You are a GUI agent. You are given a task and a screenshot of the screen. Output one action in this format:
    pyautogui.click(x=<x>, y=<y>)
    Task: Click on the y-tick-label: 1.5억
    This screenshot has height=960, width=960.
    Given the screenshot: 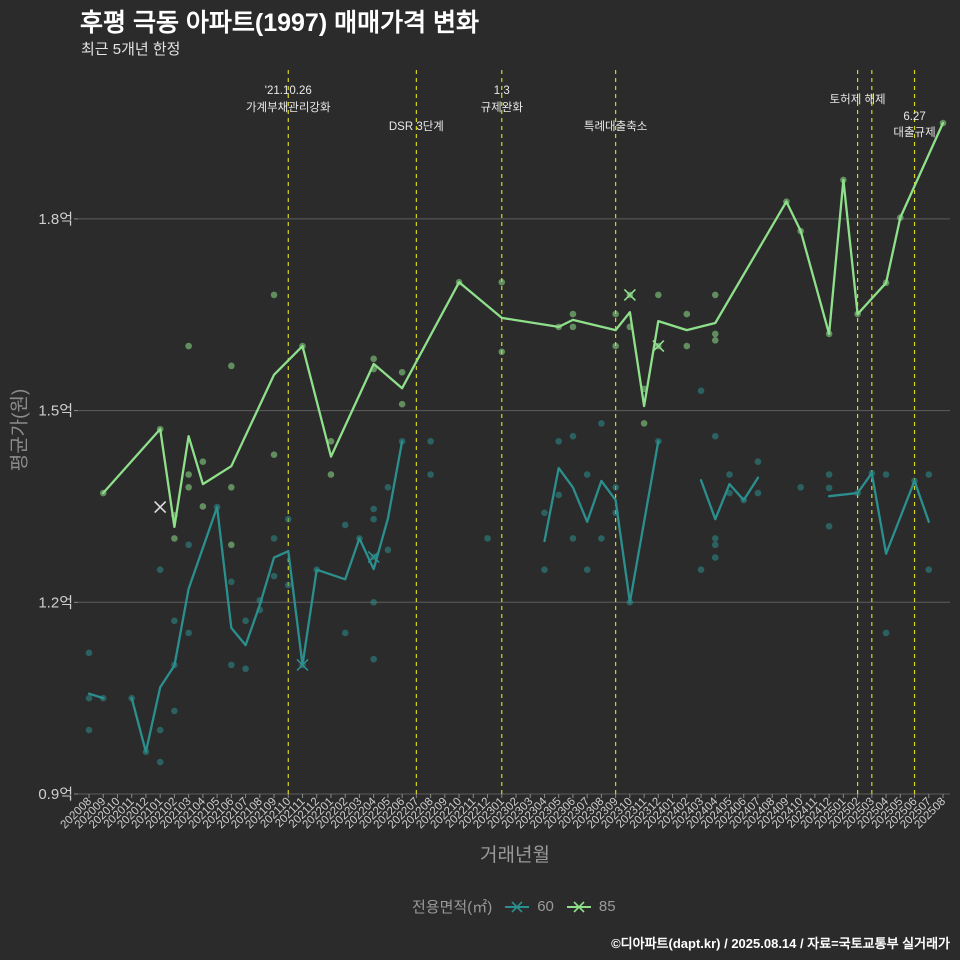 What is the action you would take?
    pyautogui.click(x=55, y=411)
    